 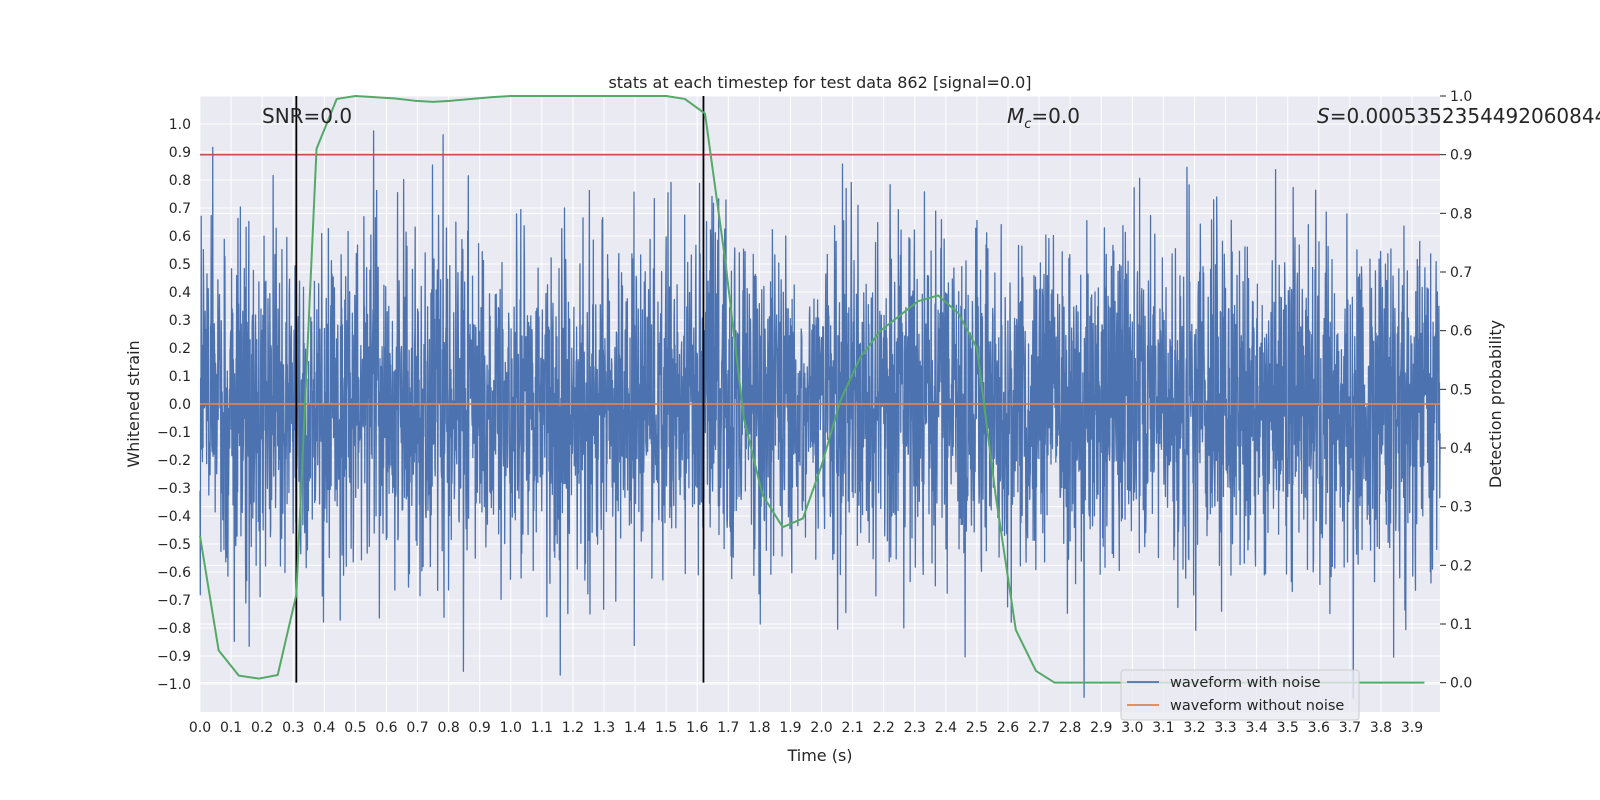 I want to click on chirp-mass-value: =0.0, so click(x=1055, y=116).